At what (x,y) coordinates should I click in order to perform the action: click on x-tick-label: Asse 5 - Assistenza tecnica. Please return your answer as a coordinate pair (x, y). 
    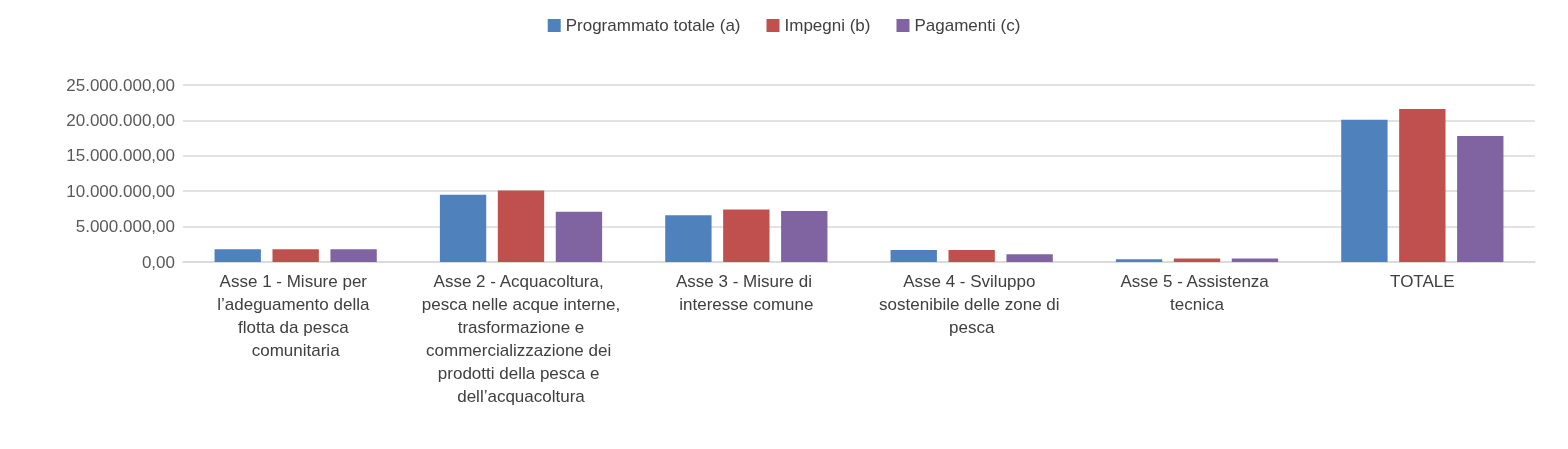
    Looking at the image, I should click on (1197, 293).